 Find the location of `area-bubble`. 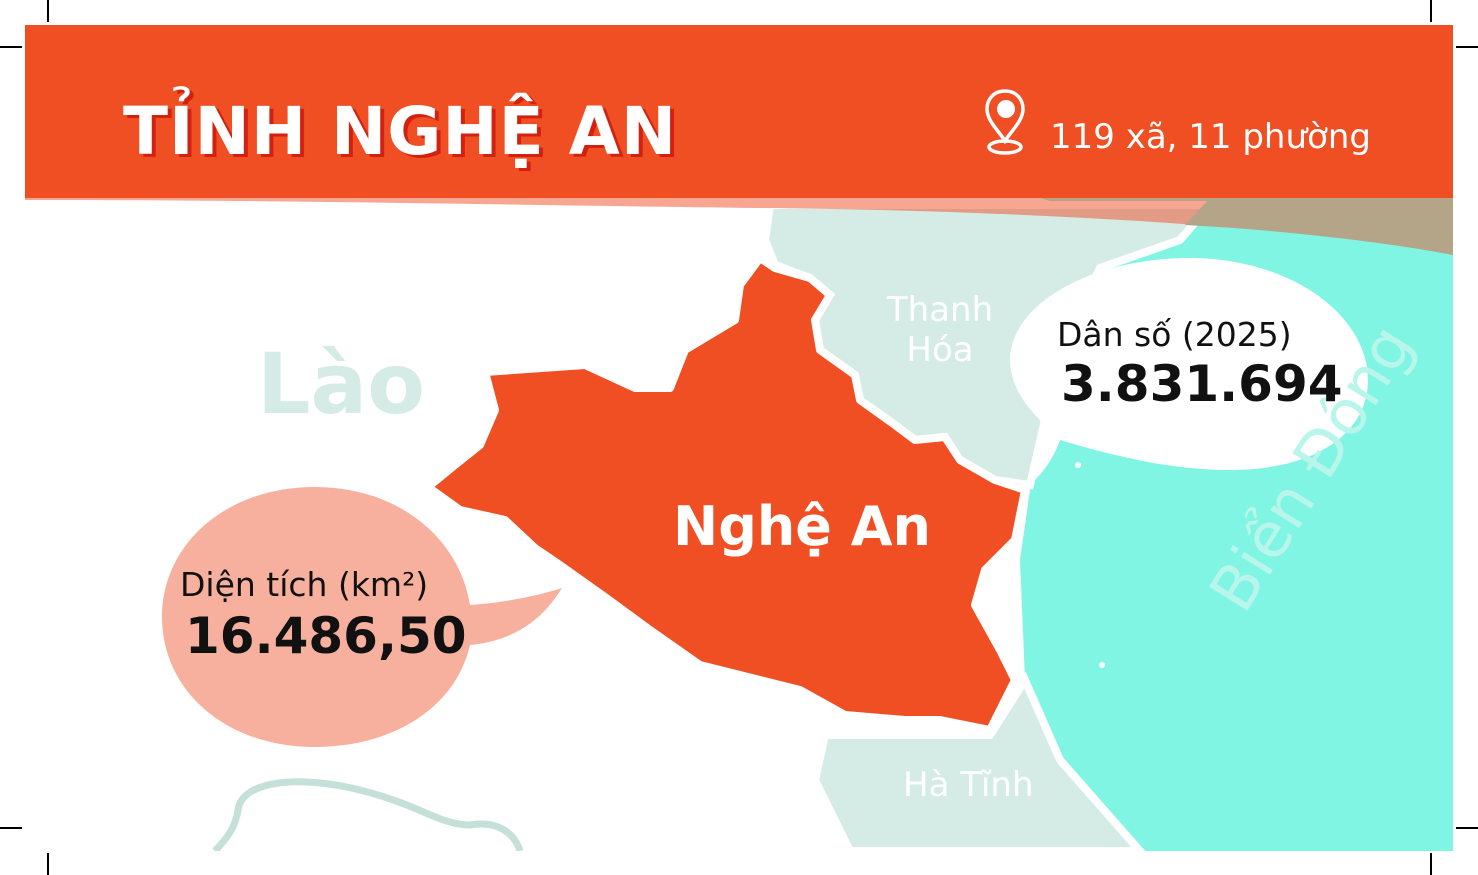

area-bubble is located at coordinates (362, 617).